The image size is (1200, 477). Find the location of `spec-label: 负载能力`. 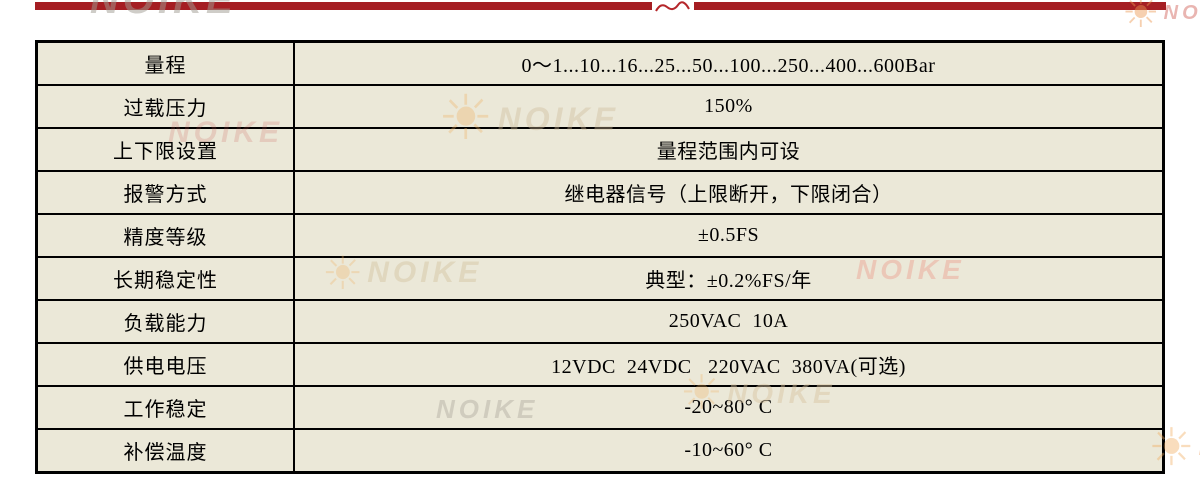

spec-label: 负载能力 is located at coordinates (165, 321).